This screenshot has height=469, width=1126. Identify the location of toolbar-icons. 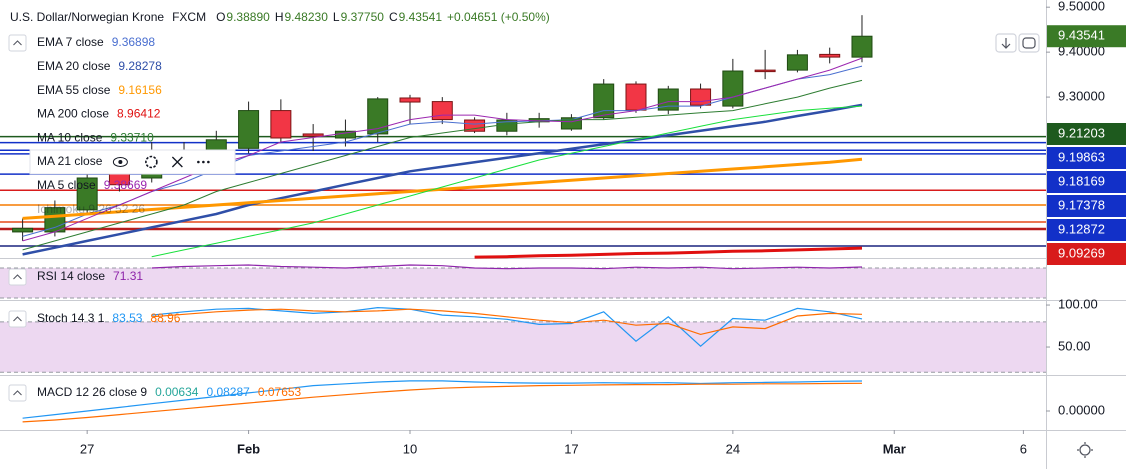
(1044, 245).